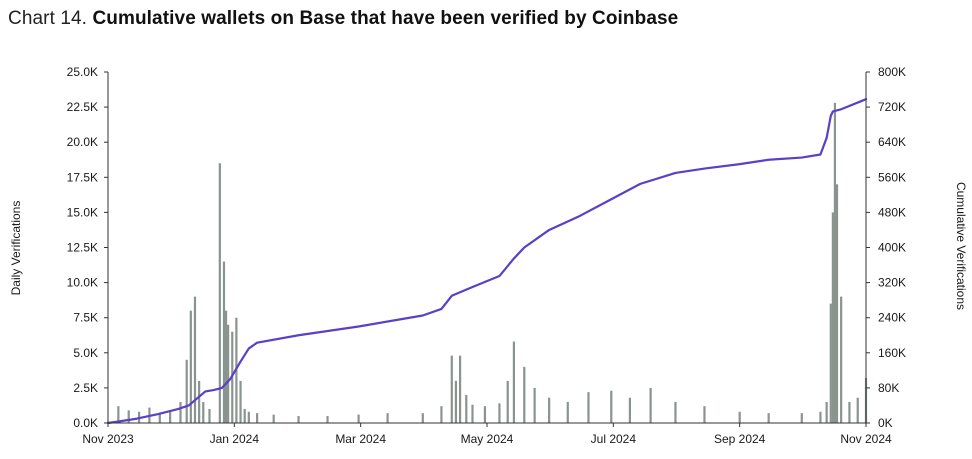 The width and height of the screenshot is (972, 459). I want to click on y-right-tick-label: 400K, so click(892, 248).